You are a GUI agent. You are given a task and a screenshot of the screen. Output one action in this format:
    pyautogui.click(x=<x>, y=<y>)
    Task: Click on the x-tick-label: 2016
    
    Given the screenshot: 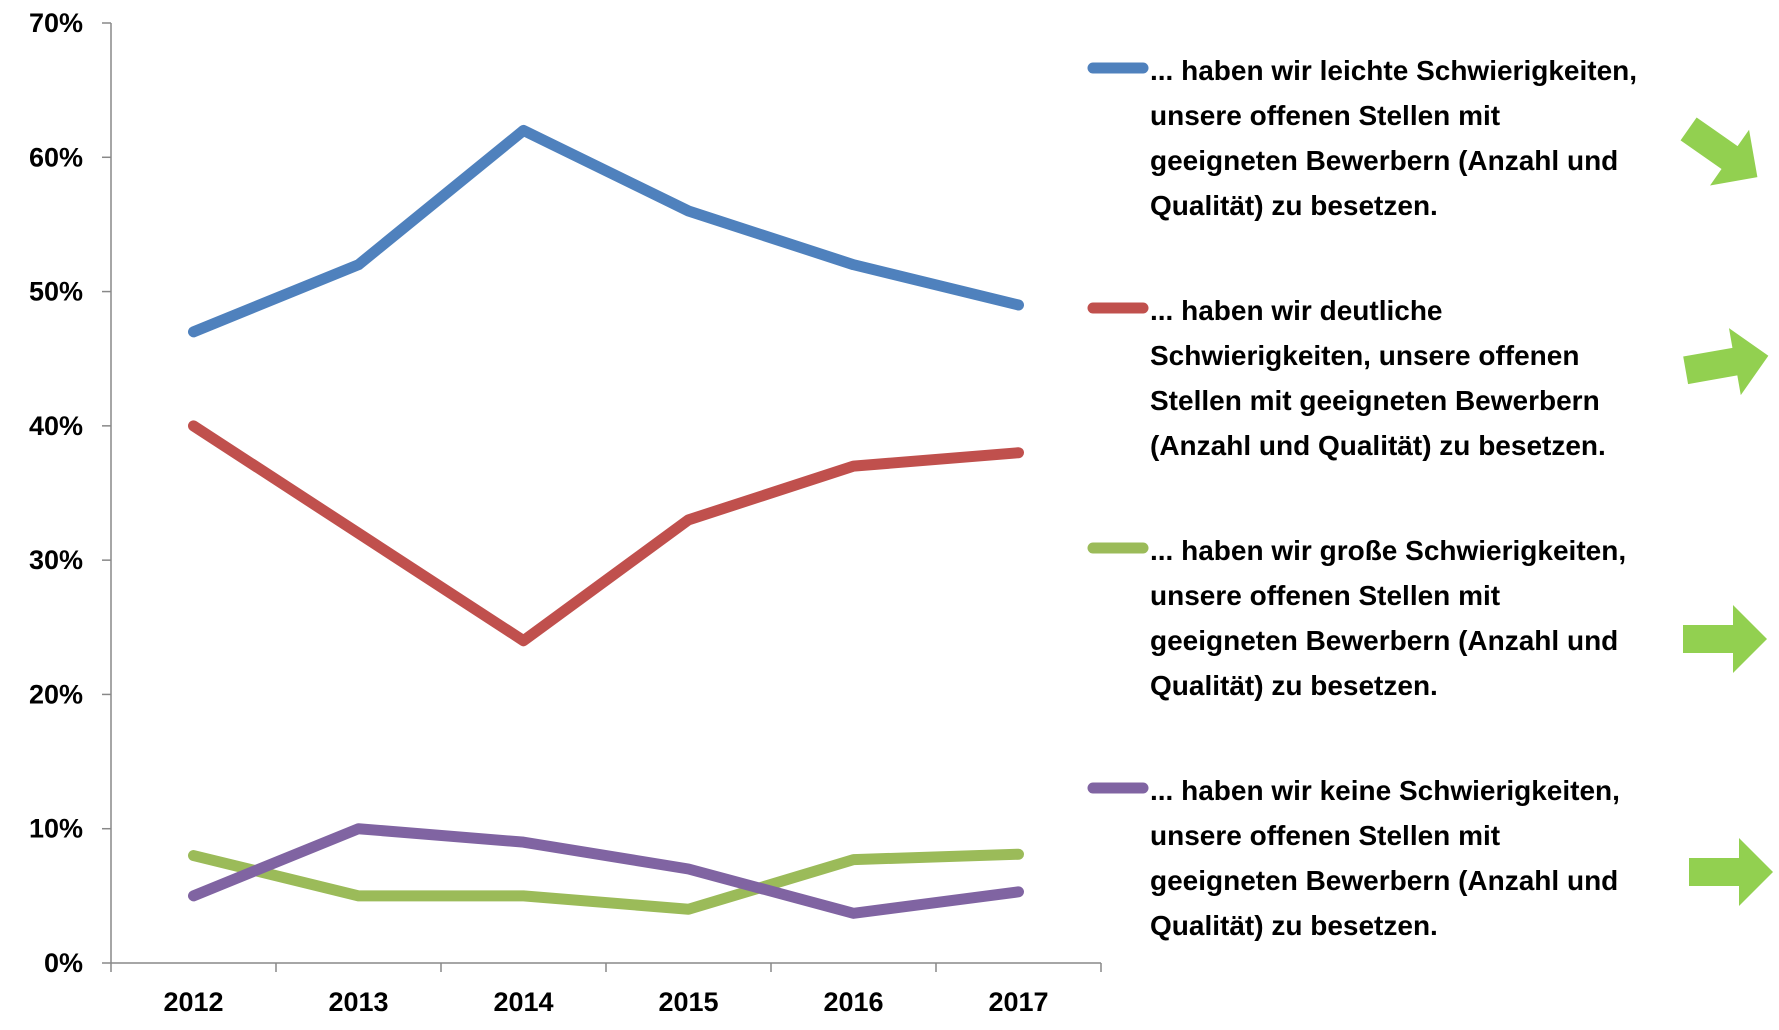 What is the action you would take?
    pyautogui.click(x=853, y=1002)
    